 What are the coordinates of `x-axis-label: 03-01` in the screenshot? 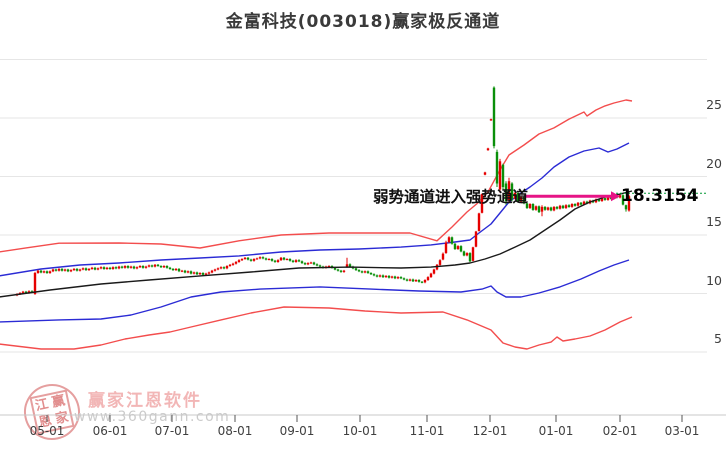 It's located at (682, 431).